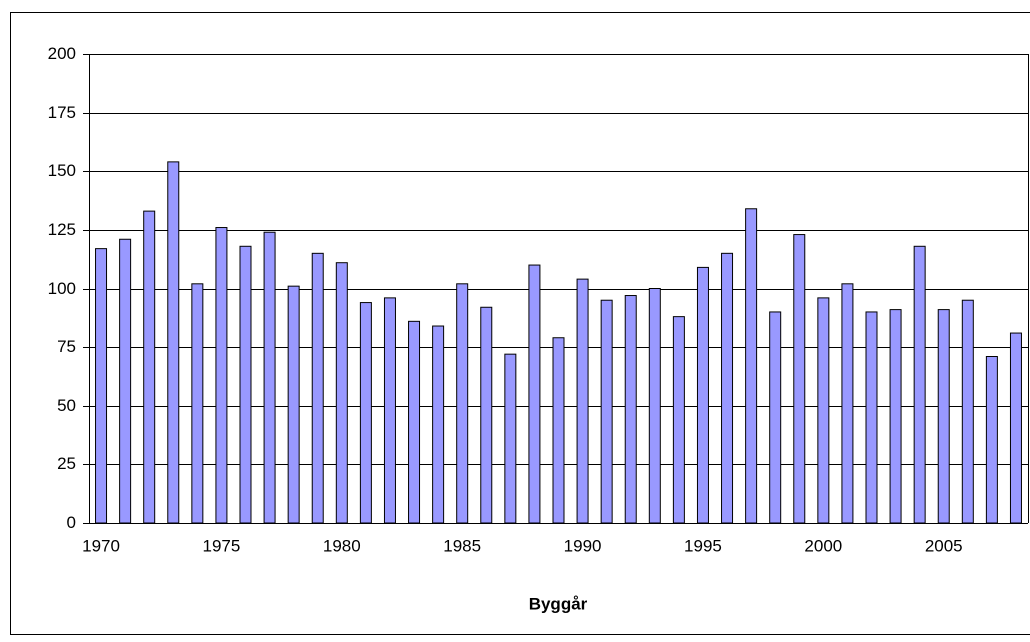 The width and height of the screenshot is (1030, 642). Describe the element at coordinates (66, 346) in the screenshot. I see `y-tick-label: 75` at that location.